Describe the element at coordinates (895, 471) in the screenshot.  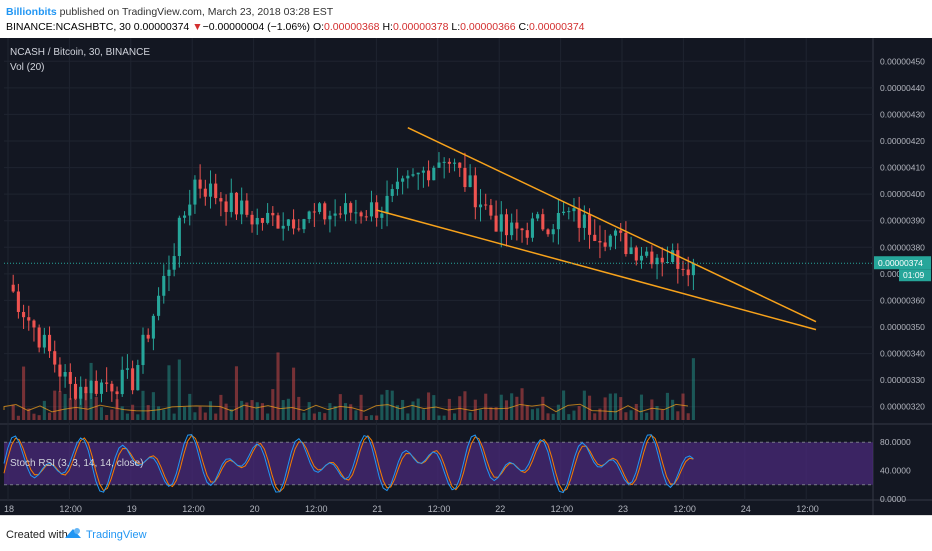
I see `rsi-tick-label: 40.0000` at that location.